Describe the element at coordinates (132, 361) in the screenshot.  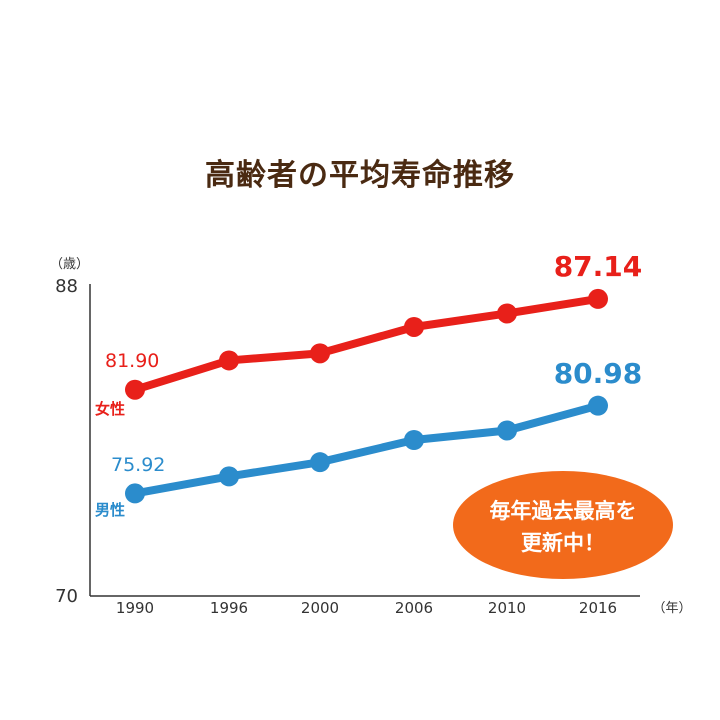
I see `start-value-label: 81.90` at that location.